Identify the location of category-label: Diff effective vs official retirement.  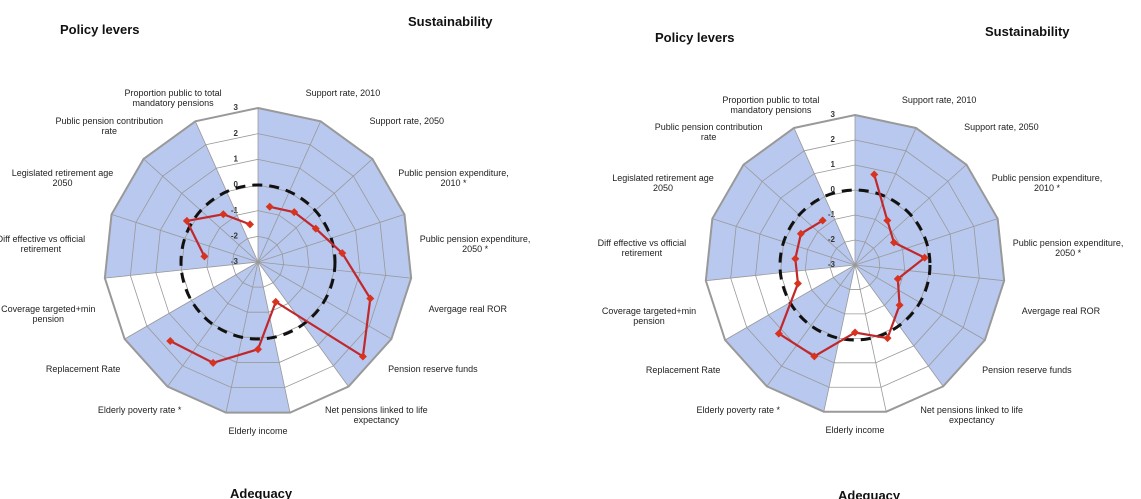
(43, 244).